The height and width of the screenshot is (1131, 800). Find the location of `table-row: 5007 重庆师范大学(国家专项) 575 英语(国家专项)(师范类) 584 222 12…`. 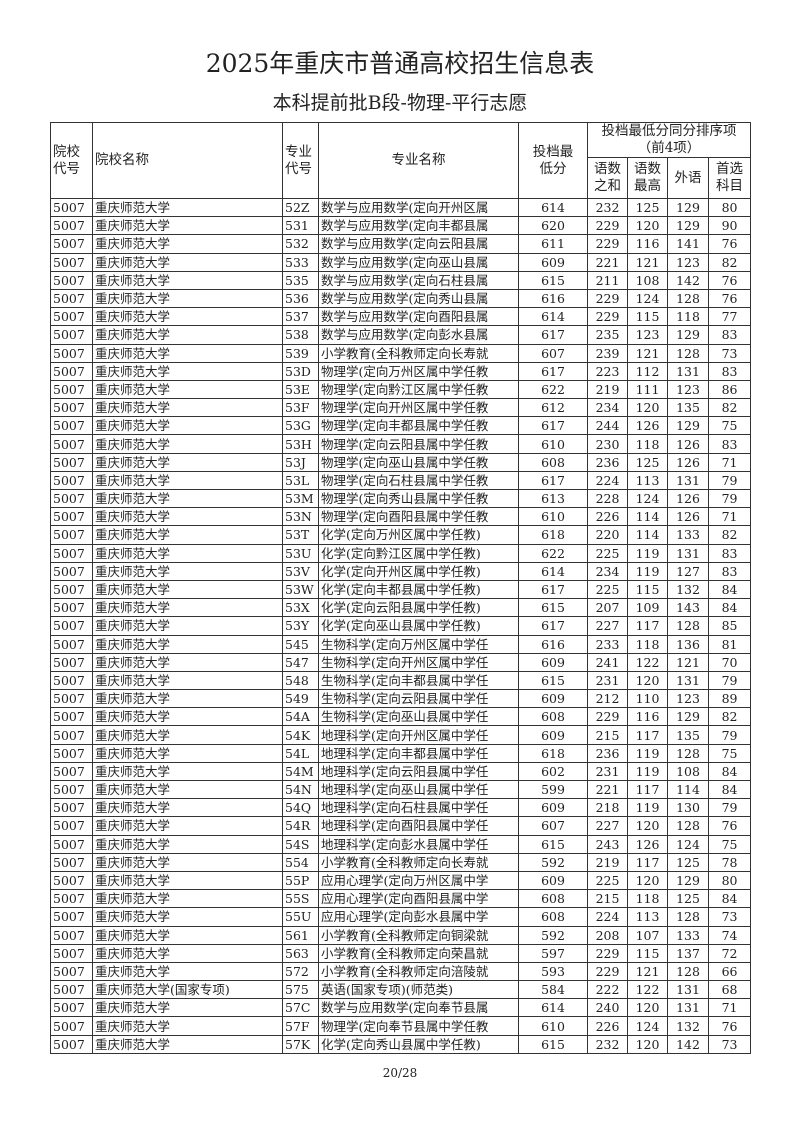

table-row: 5007 重庆师范大学(国家专项) 575 英语(国家专项)(师范类) 584 222 12… is located at coordinates (401, 990).